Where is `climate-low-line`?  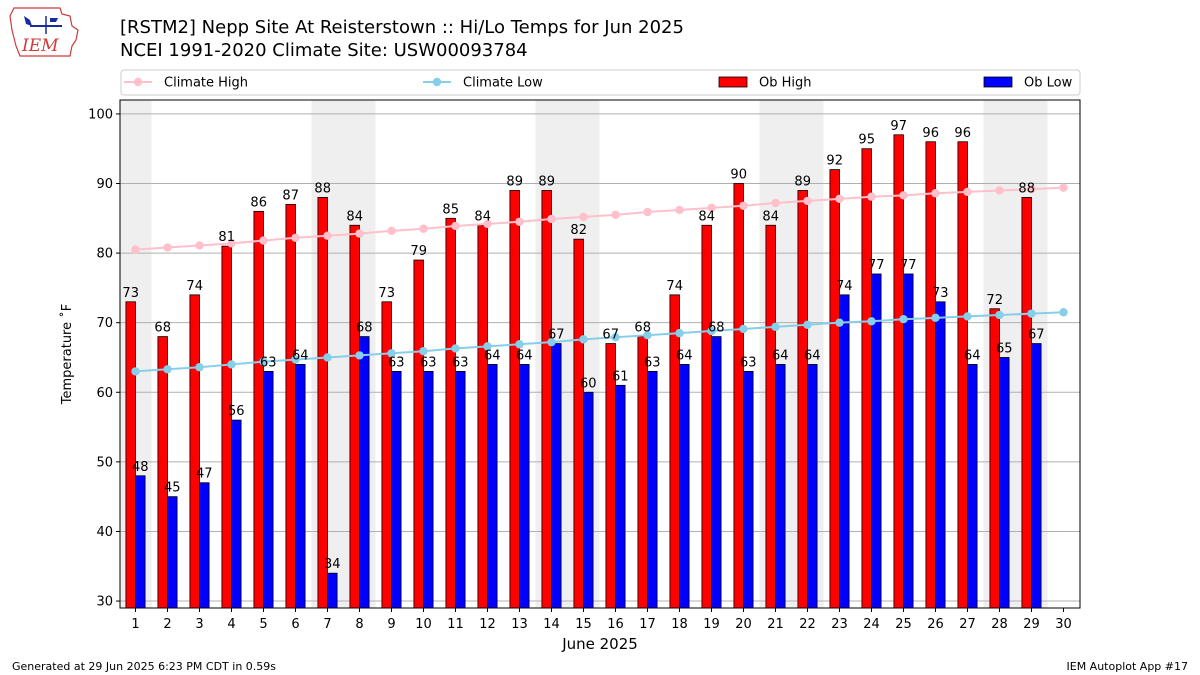
climate-low-line is located at coordinates (599, 342).